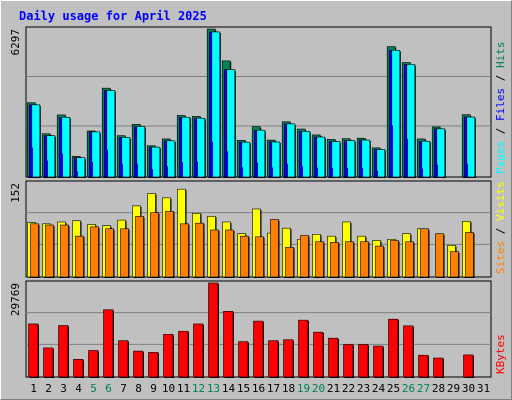 Image resolution: width=512 pixels, height=400 pixels. Describe the element at coordinates (168, 388) in the screenshot. I see `x-tick-label: 10` at that location.